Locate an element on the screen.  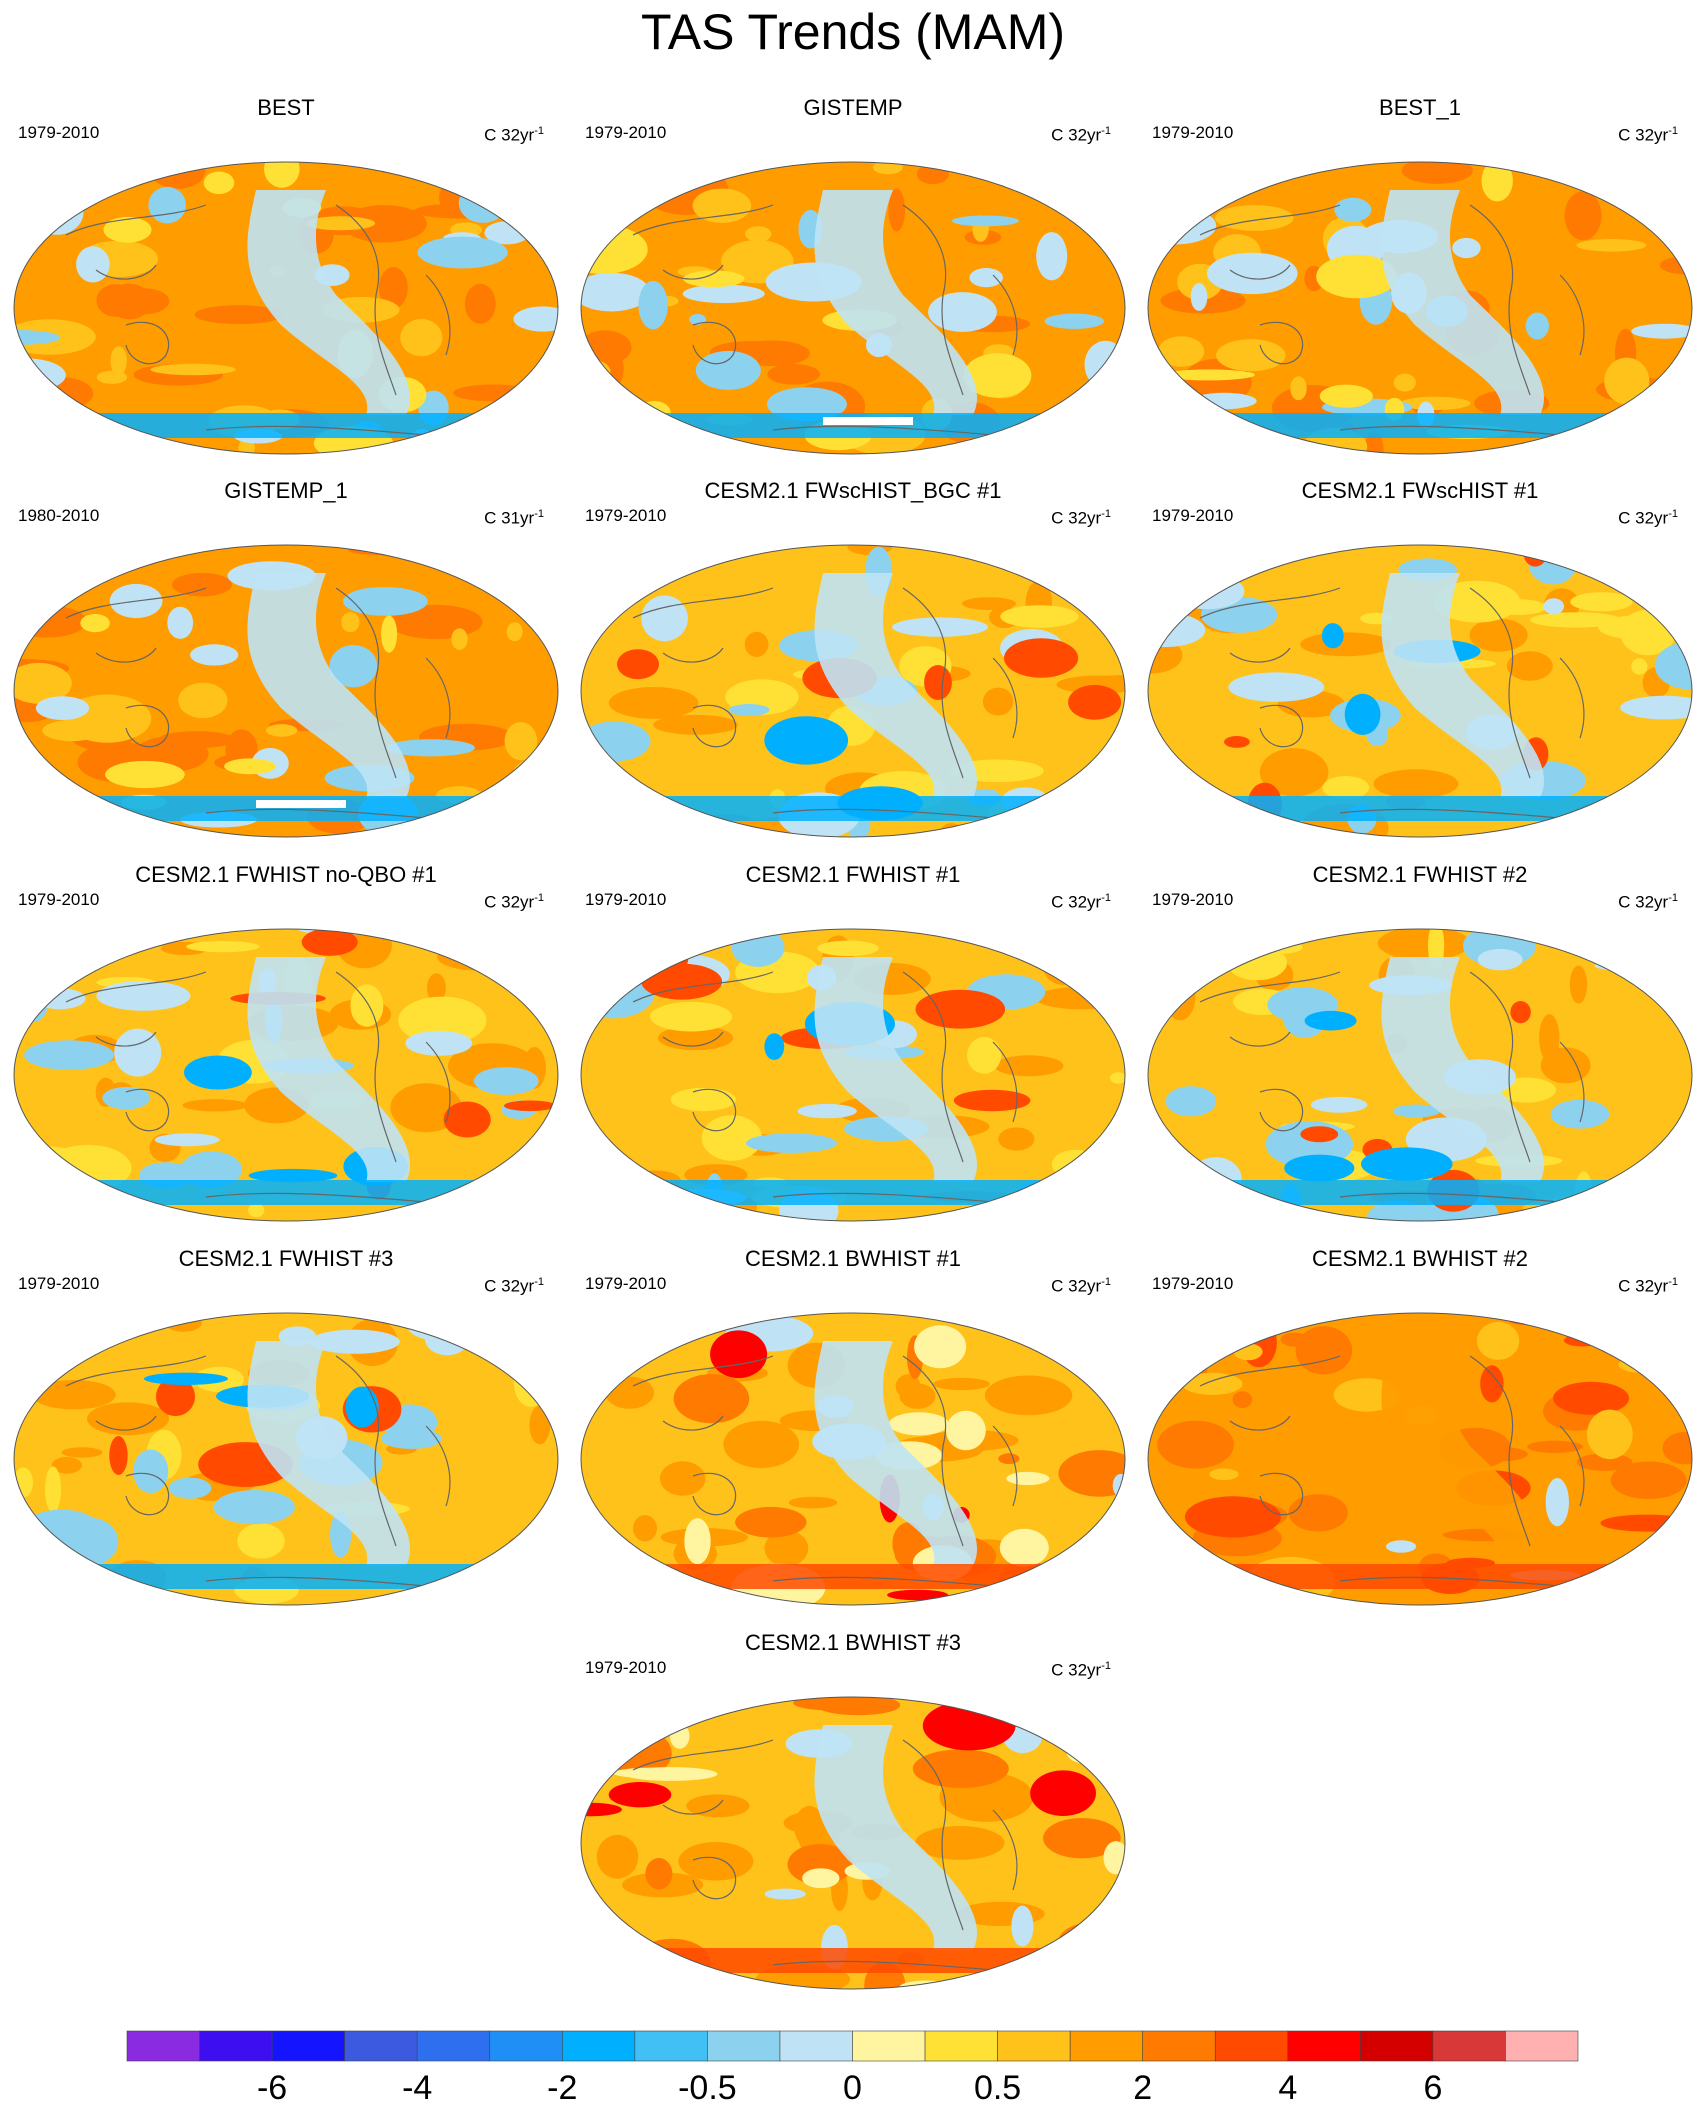
map-panel: CESM2.1 FWHIST #1 1979-2010 C 32yr-1 is located at coordinates (853, 1052).